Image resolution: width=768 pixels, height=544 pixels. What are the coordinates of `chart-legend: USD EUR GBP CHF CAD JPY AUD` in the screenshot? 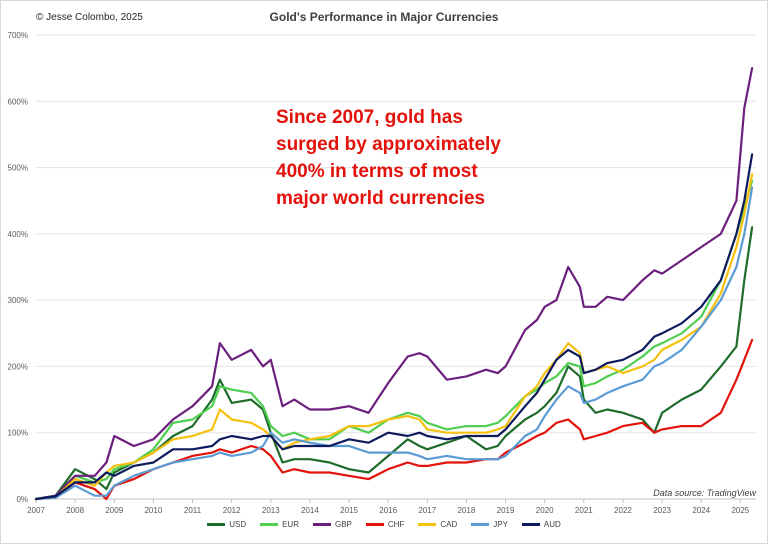 It's located at (384, 524).